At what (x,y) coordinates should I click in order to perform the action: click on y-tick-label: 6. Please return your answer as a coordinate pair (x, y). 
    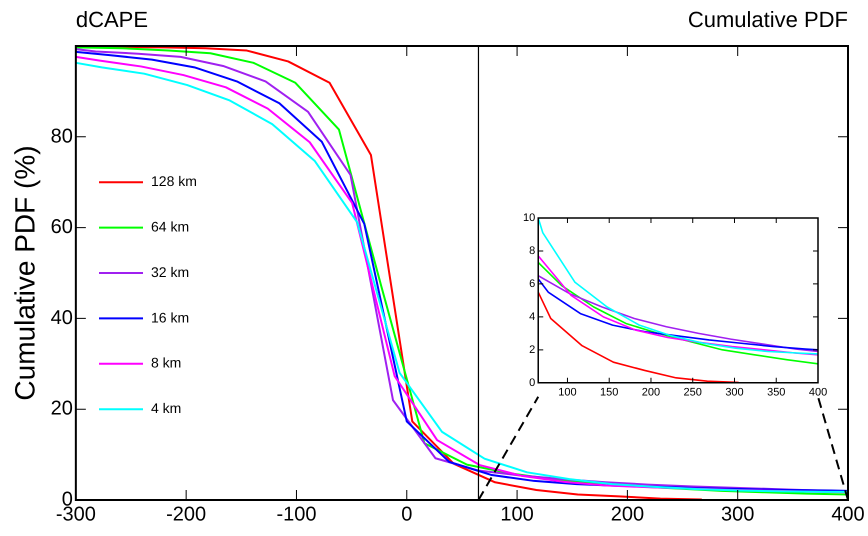
    Looking at the image, I should click on (532, 284).